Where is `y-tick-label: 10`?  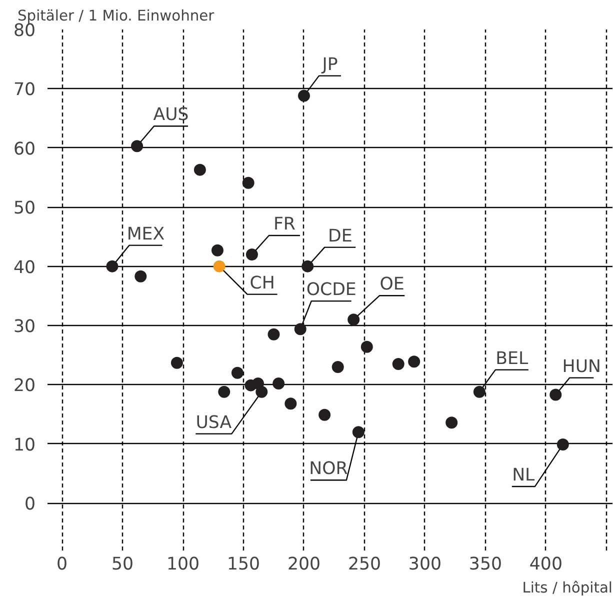
y-tick-label: 10 is located at coordinates (24, 445).